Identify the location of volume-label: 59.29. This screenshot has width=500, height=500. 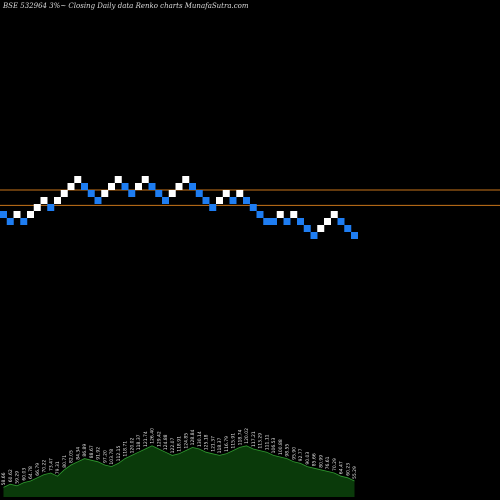
(18, 477).